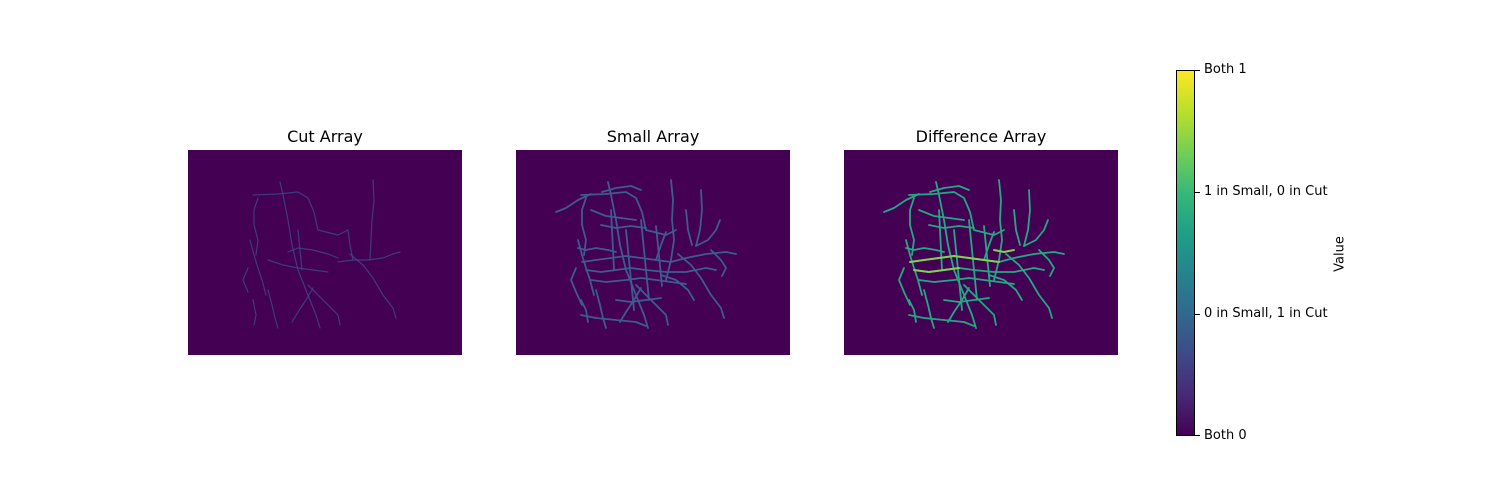 This screenshot has height=500, width=1500. I want to click on panel-small-array, so click(653, 252).